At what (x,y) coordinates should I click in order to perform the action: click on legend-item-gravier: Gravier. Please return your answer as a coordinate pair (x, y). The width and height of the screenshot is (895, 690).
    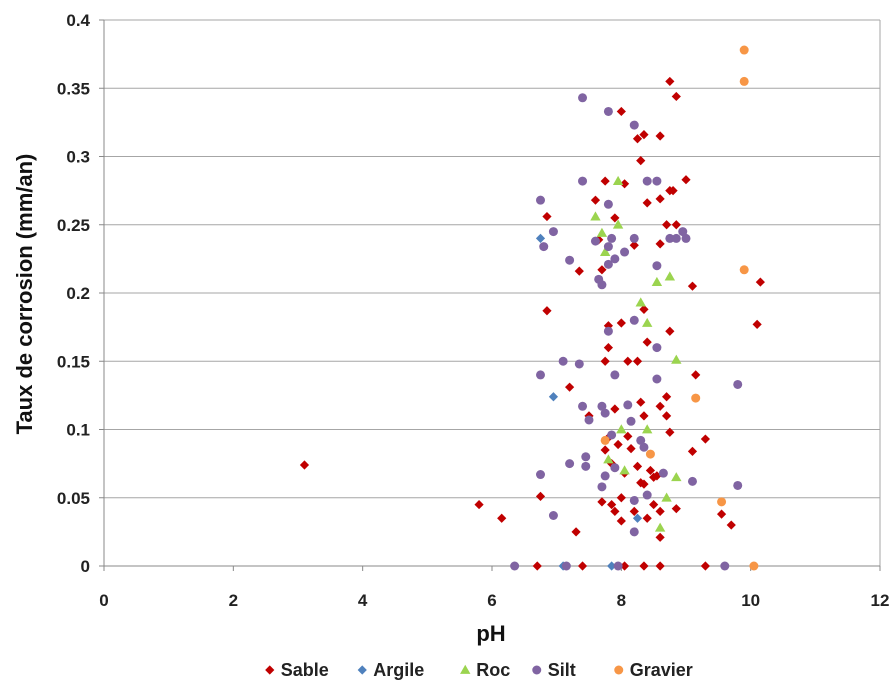
    Looking at the image, I should click on (653, 670).